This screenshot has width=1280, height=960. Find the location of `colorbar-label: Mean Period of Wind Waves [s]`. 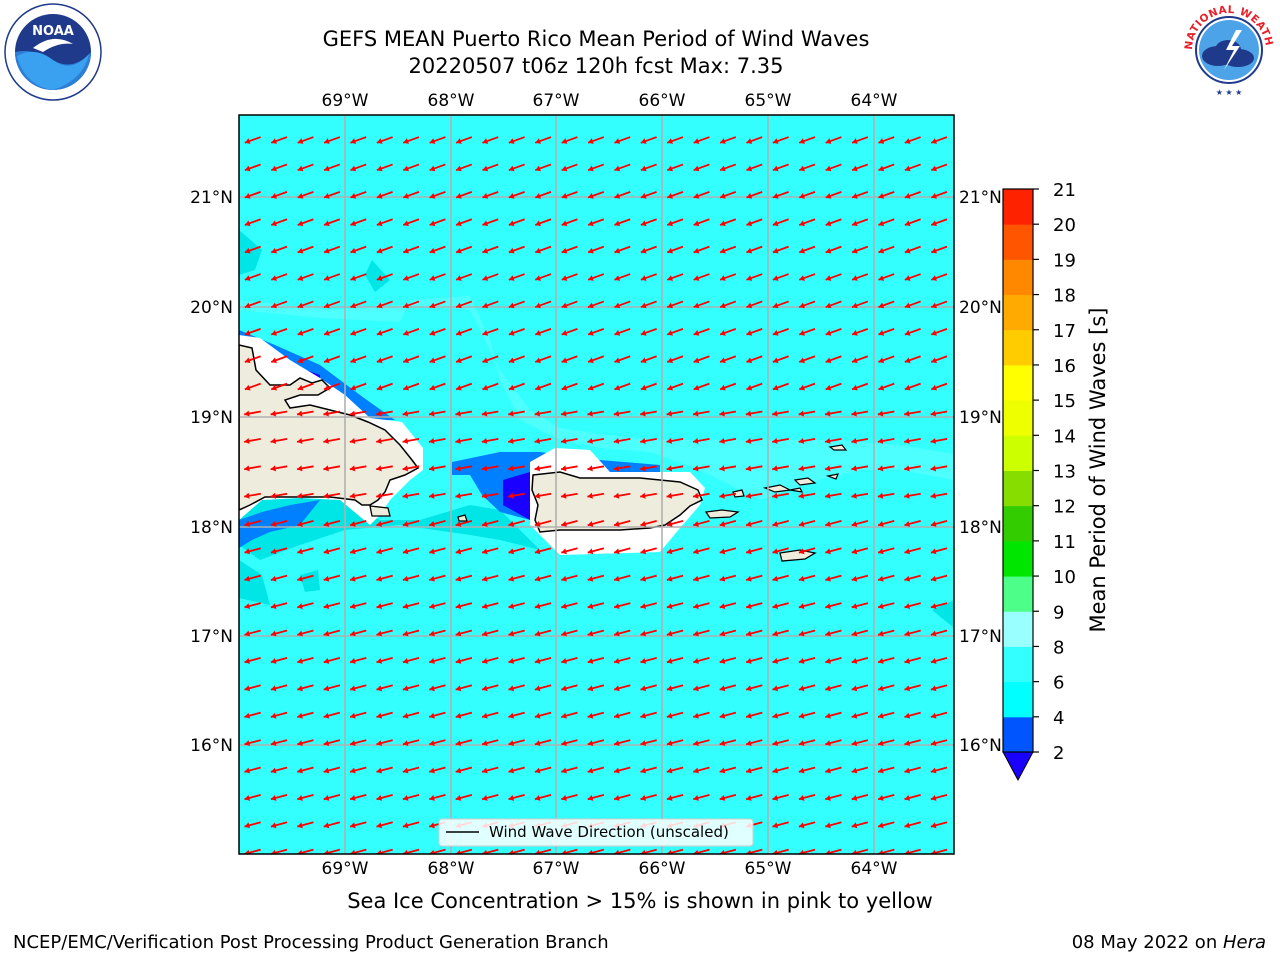

colorbar-label: Mean Period of Wind Waves [s] is located at coordinates (1098, 470).